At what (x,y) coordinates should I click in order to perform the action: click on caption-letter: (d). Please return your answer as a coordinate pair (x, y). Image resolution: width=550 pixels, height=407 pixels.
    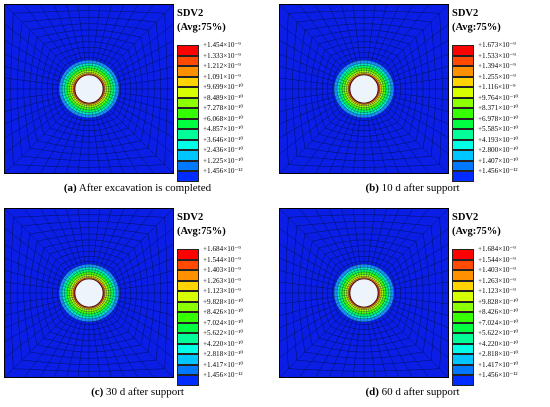
    Looking at the image, I should click on (372, 392).